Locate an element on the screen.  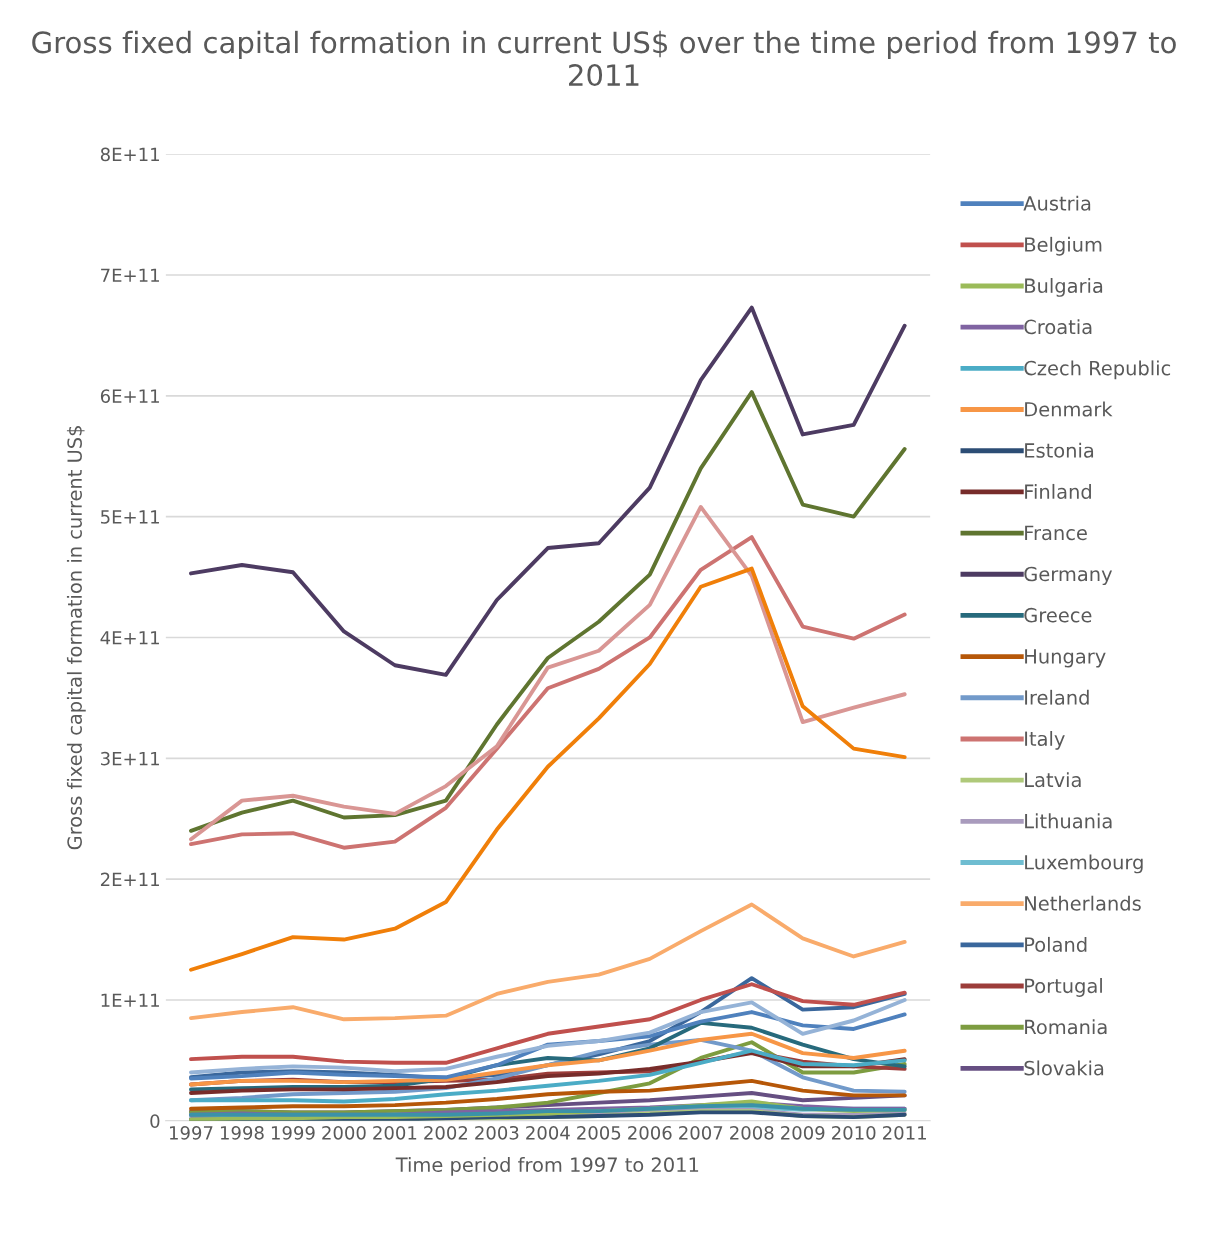
y-tick-label: 0 is located at coordinates (155, 1121).